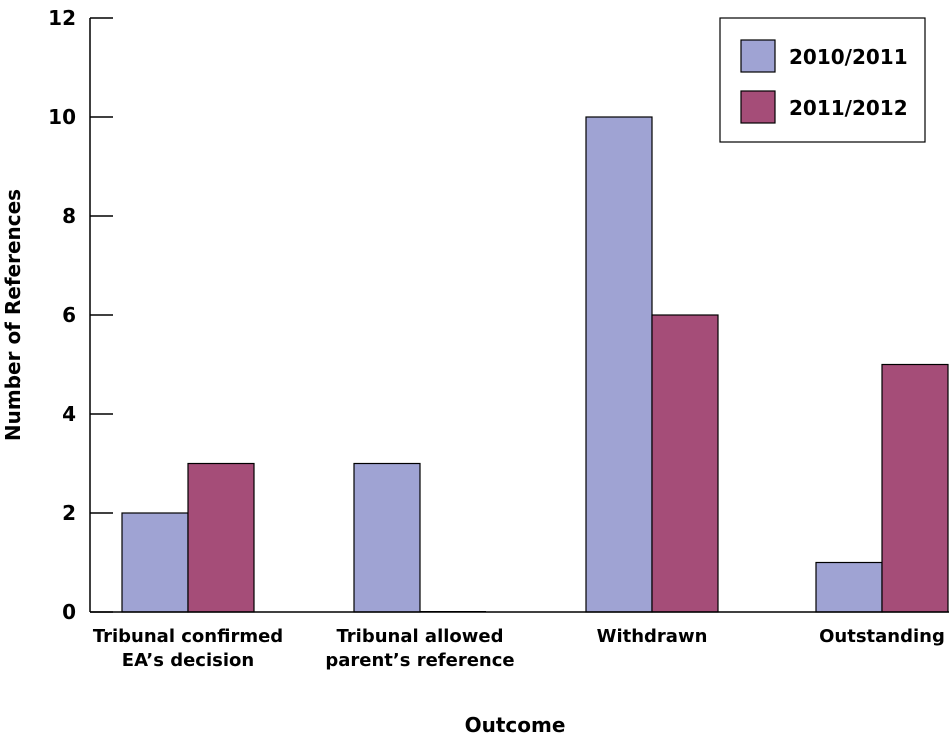 The height and width of the screenshot is (740, 949). What do you see at coordinates (188, 636) in the screenshot?
I see `x-category-label: Tribunal confirmed` at bounding box center [188, 636].